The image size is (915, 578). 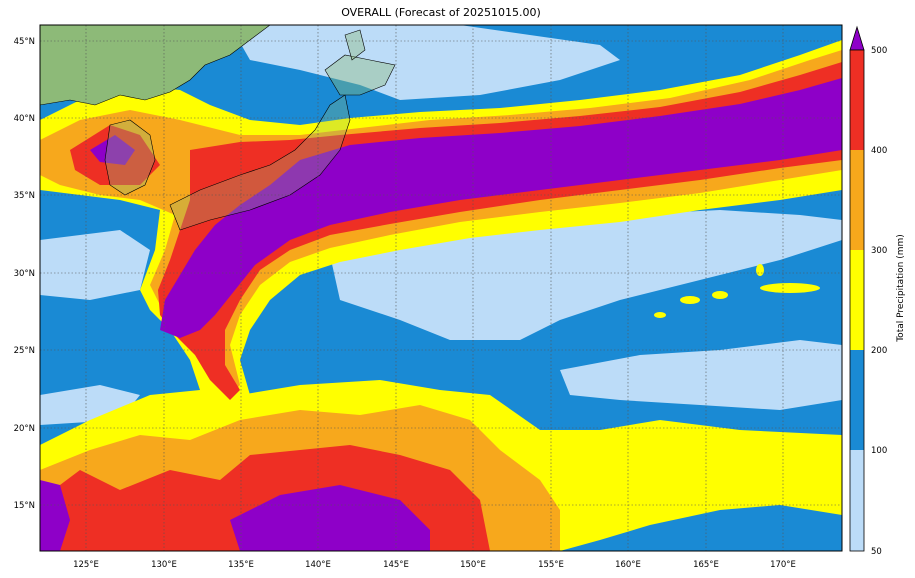 I want to click on land-korea, so click(x=130, y=157).